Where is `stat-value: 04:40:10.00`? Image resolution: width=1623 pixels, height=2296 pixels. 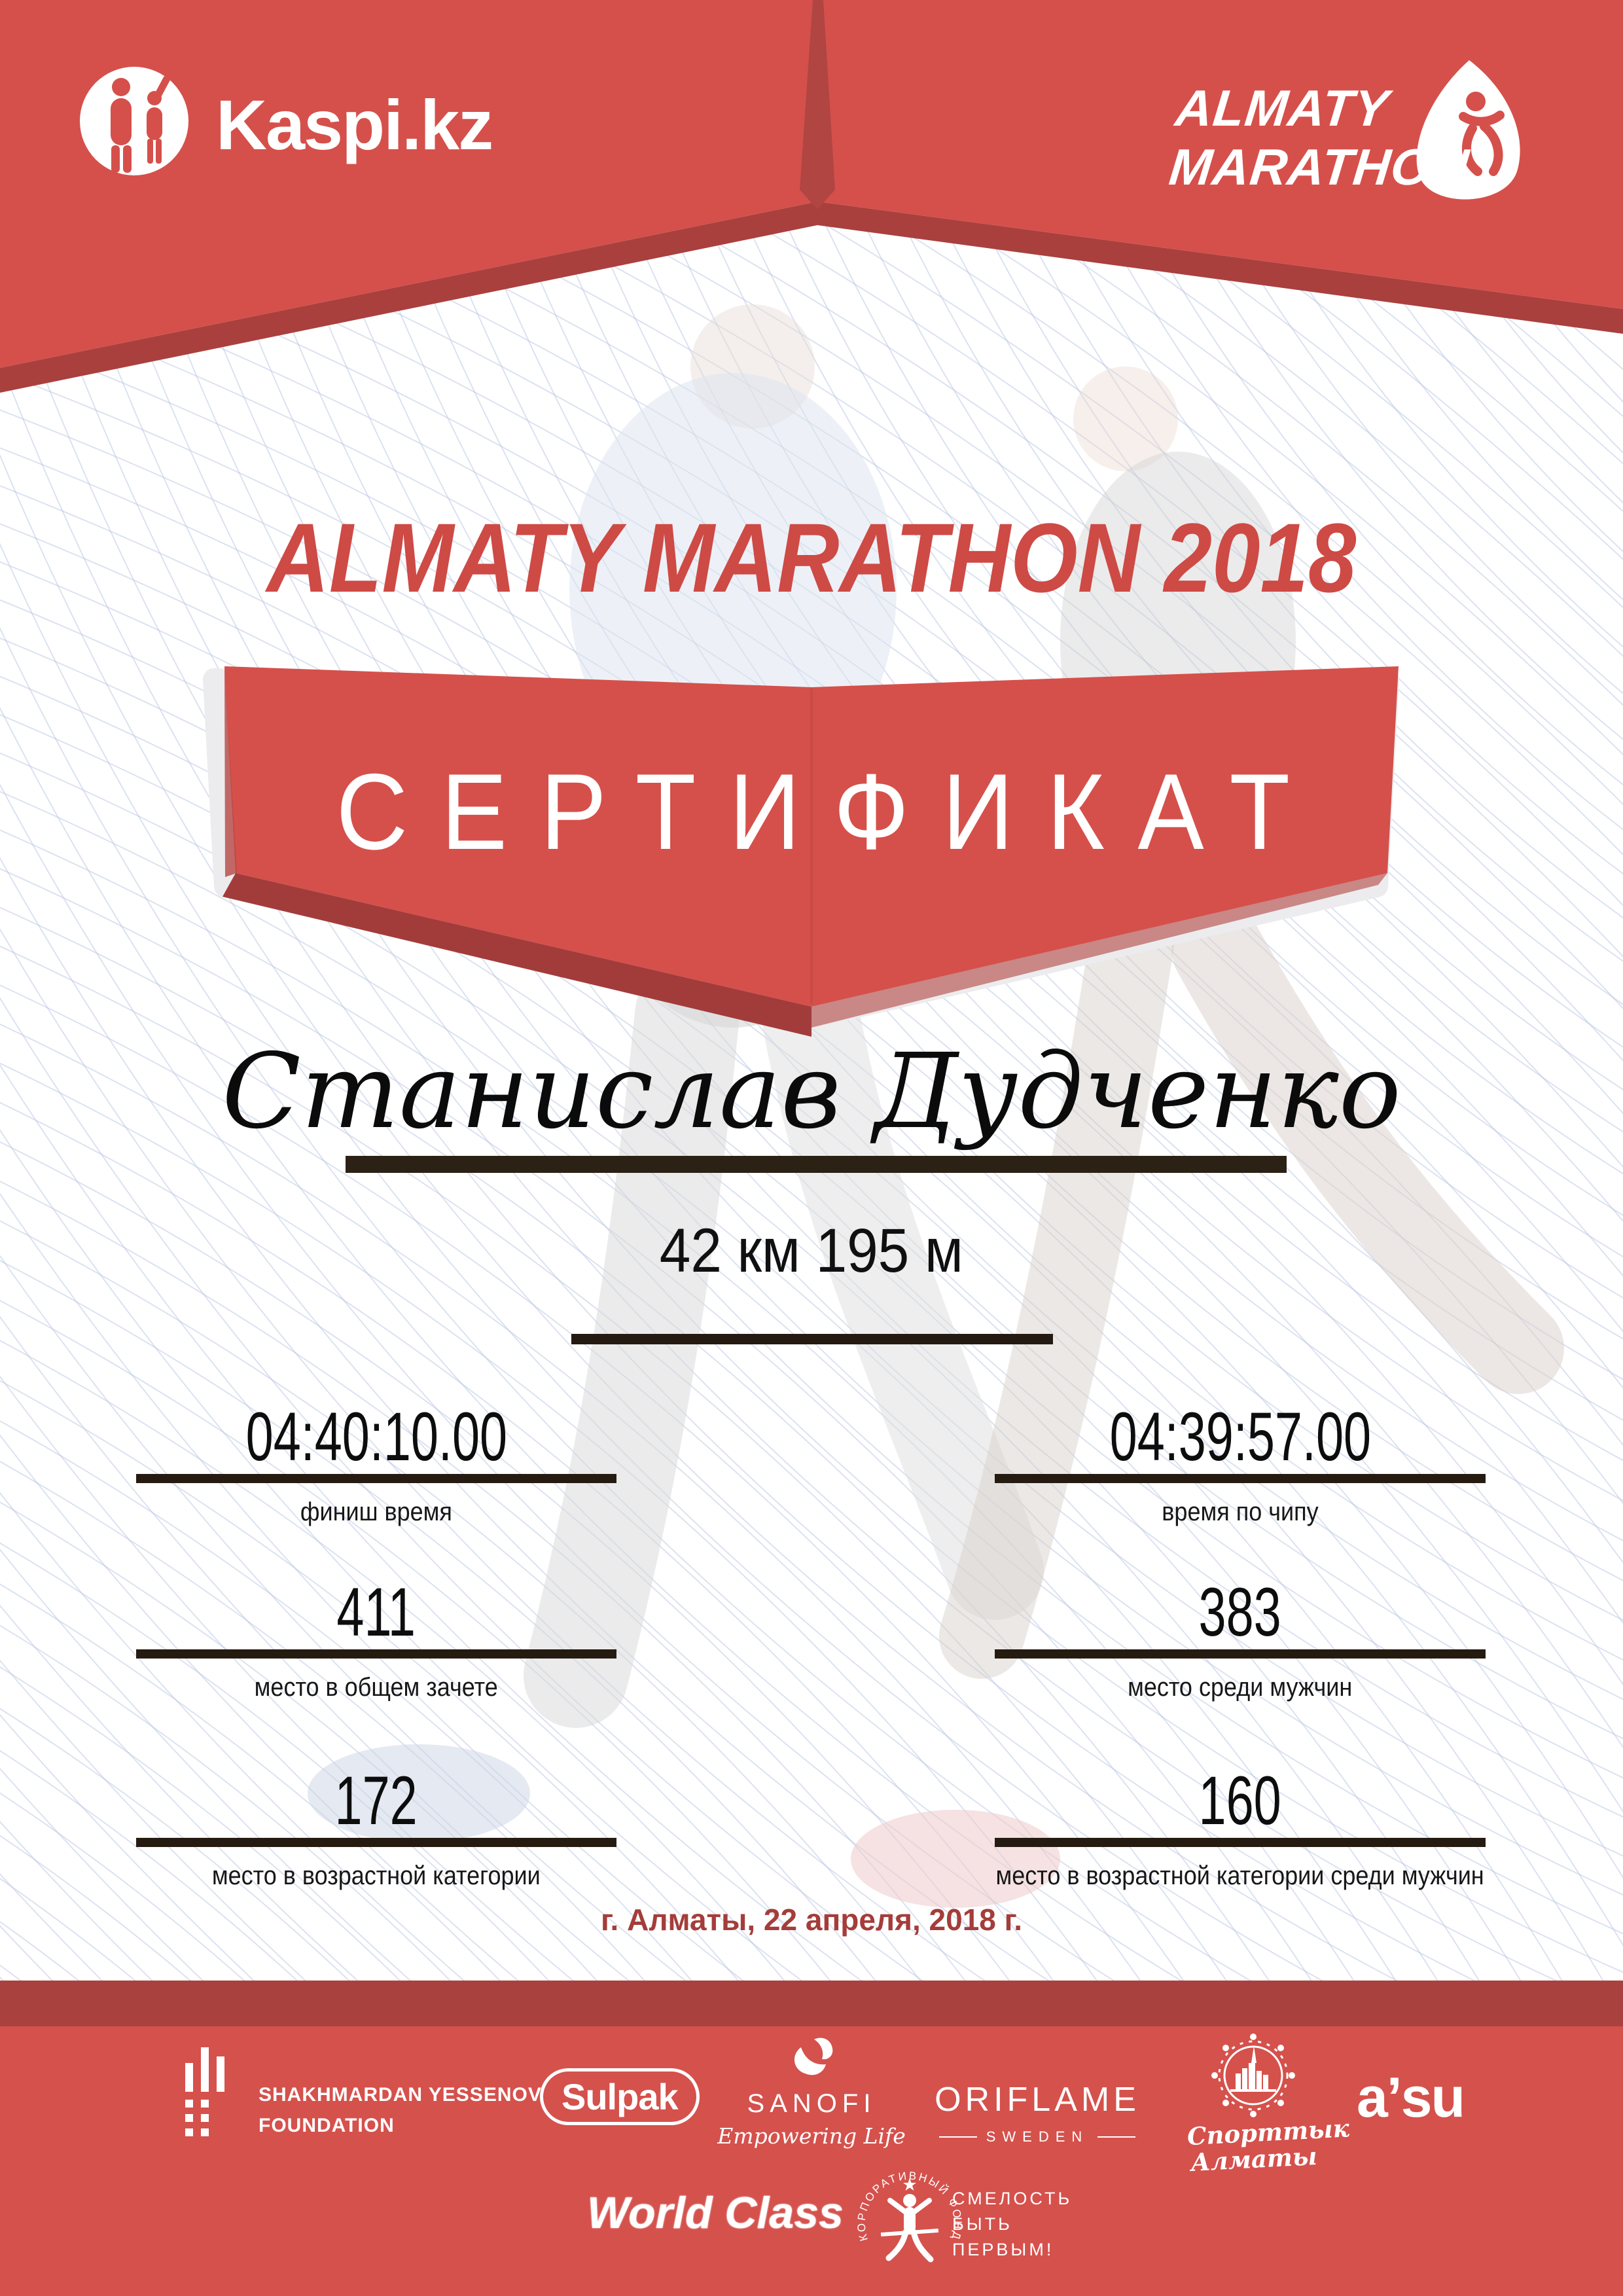
stat-value: 04:40:10.00 is located at coordinates (376, 1437).